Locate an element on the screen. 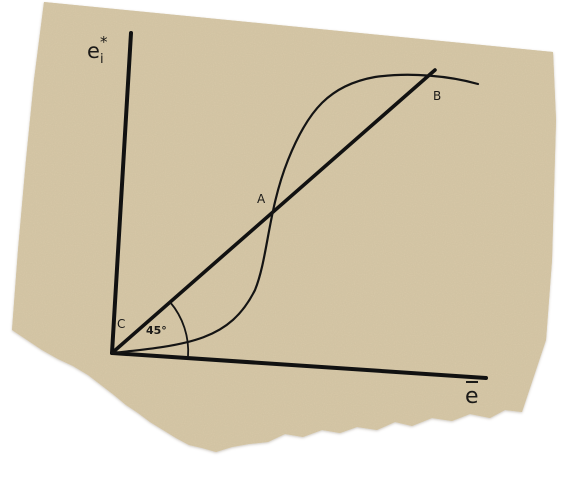  point-c-label: C is located at coordinates (121, 324).